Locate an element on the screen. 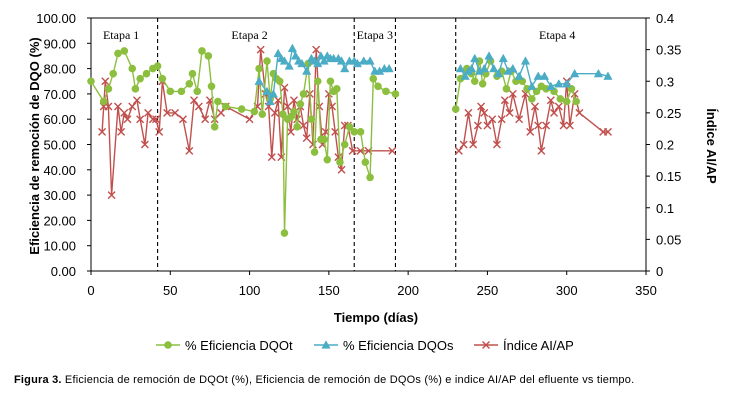 Image resolution: width=738 pixels, height=402 pixels. y-axis-left-title: Eficiencia de remoción de DQO (%) is located at coordinates (34, 145).